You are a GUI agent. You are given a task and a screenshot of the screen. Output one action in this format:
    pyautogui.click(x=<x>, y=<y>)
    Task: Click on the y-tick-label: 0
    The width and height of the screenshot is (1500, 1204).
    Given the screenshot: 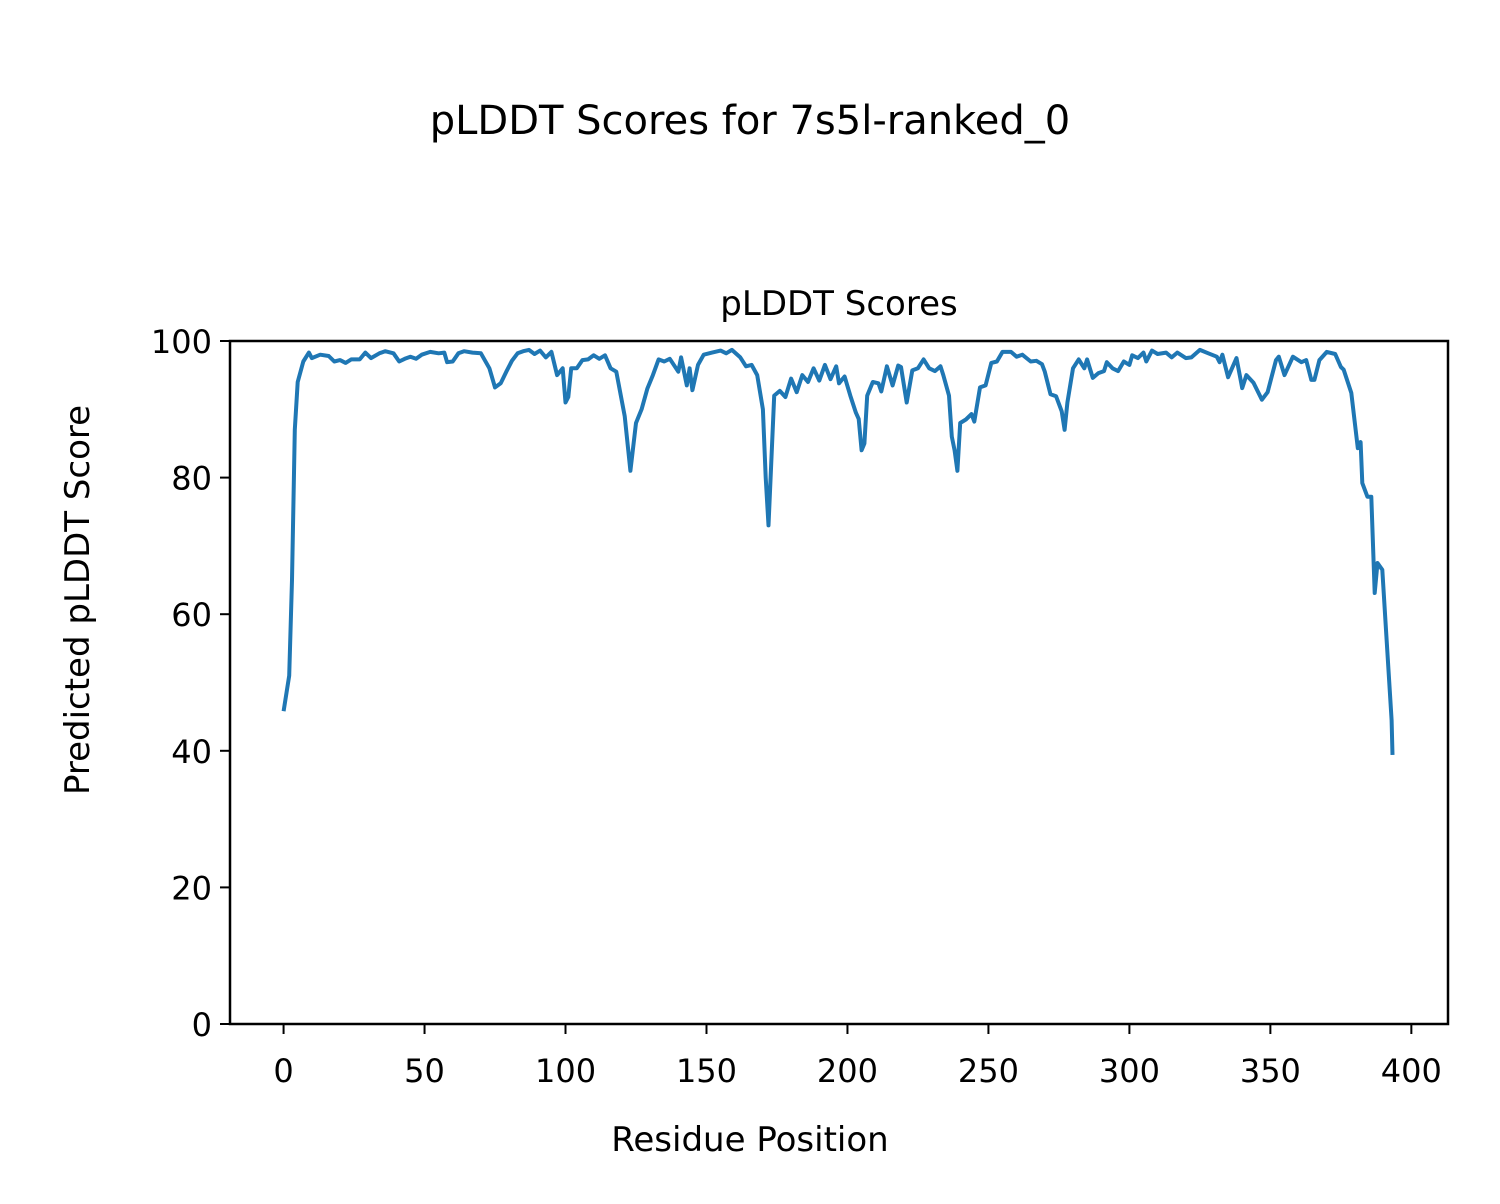 What is the action you would take?
    pyautogui.click(x=202, y=1025)
    